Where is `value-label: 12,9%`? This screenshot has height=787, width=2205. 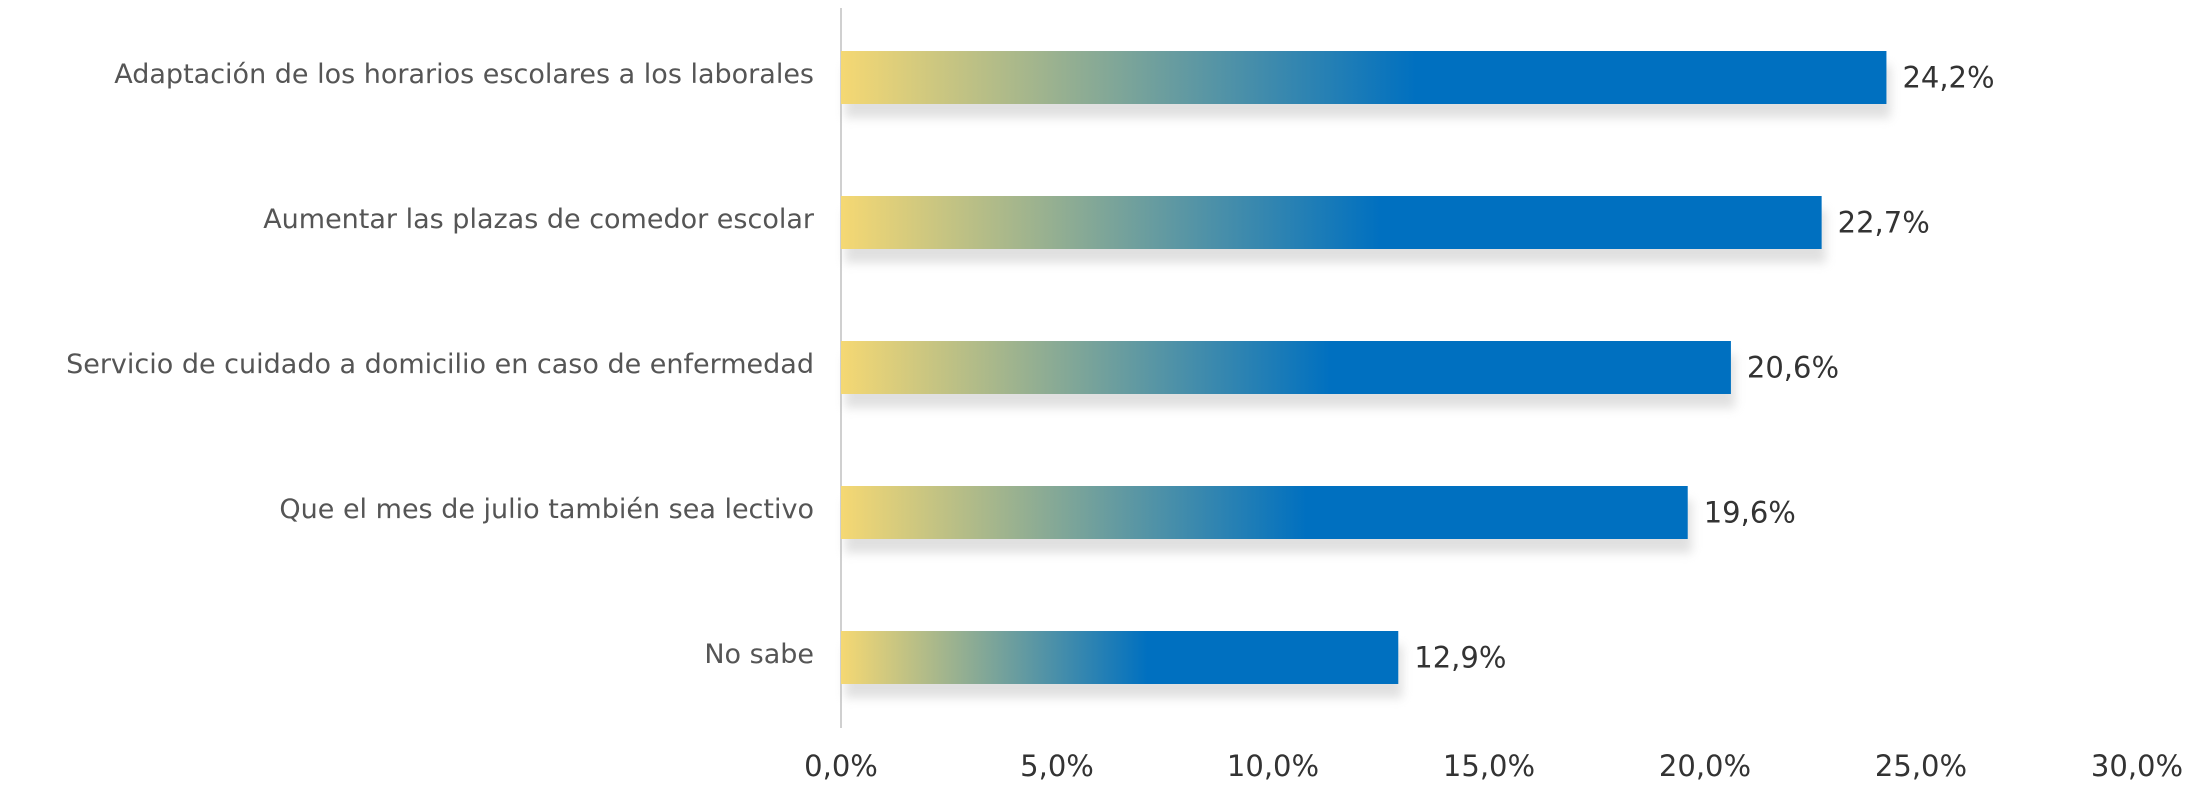
value-label: 12,9% is located at coordinates (1460, 658).